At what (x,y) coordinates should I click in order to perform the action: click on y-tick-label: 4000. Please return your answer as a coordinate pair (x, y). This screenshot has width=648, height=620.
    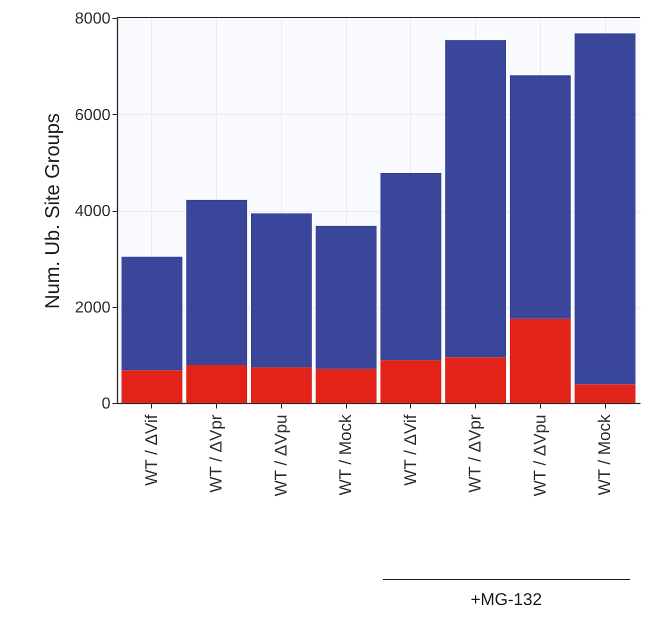
    Looking at the image, I should click on (92, 211).